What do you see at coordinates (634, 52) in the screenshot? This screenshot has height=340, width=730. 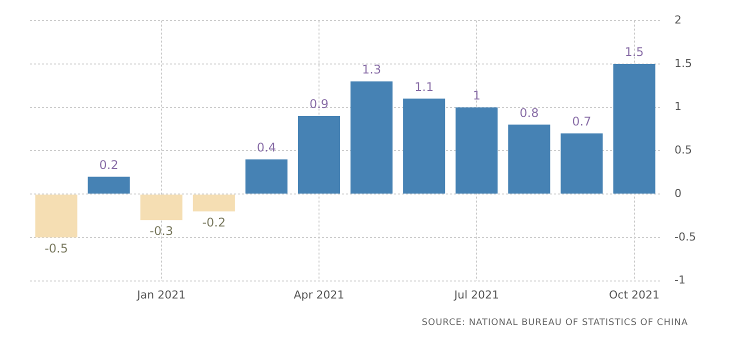 I see `data-label: 1.5` at bounding box center [634, 52].